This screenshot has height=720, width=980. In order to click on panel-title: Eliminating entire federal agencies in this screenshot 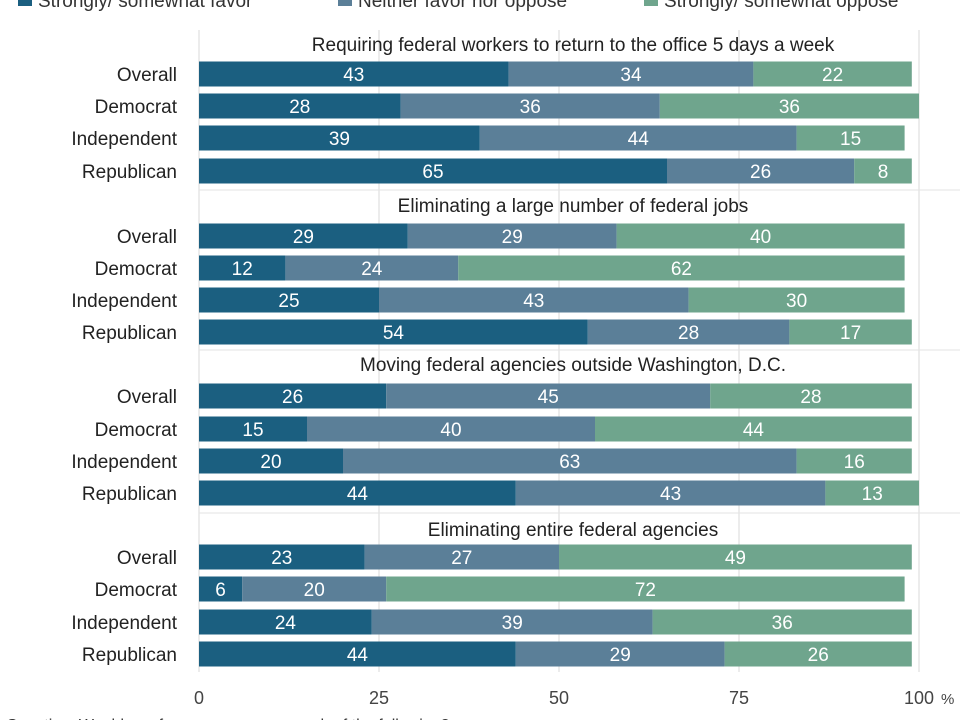, I will do `click(573, 530)`.